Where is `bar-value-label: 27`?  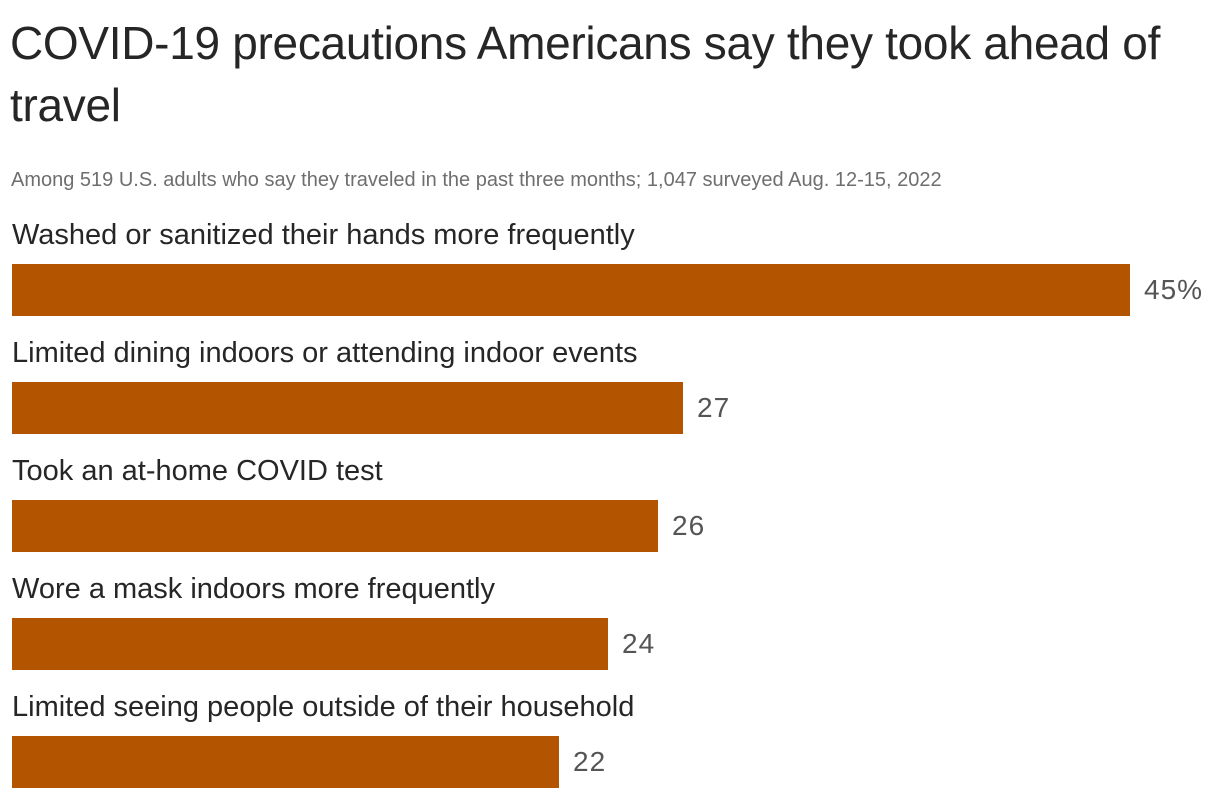 bar-value-label: 27 is located at coordinates (714, 407).